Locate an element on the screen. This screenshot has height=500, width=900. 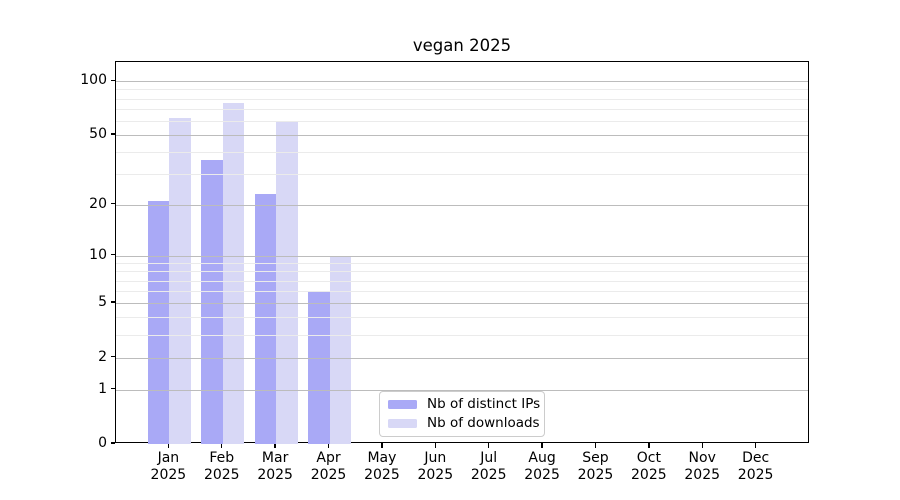
x-tick-label-oct: Oct 2025 is located at coordinates (649, 466).